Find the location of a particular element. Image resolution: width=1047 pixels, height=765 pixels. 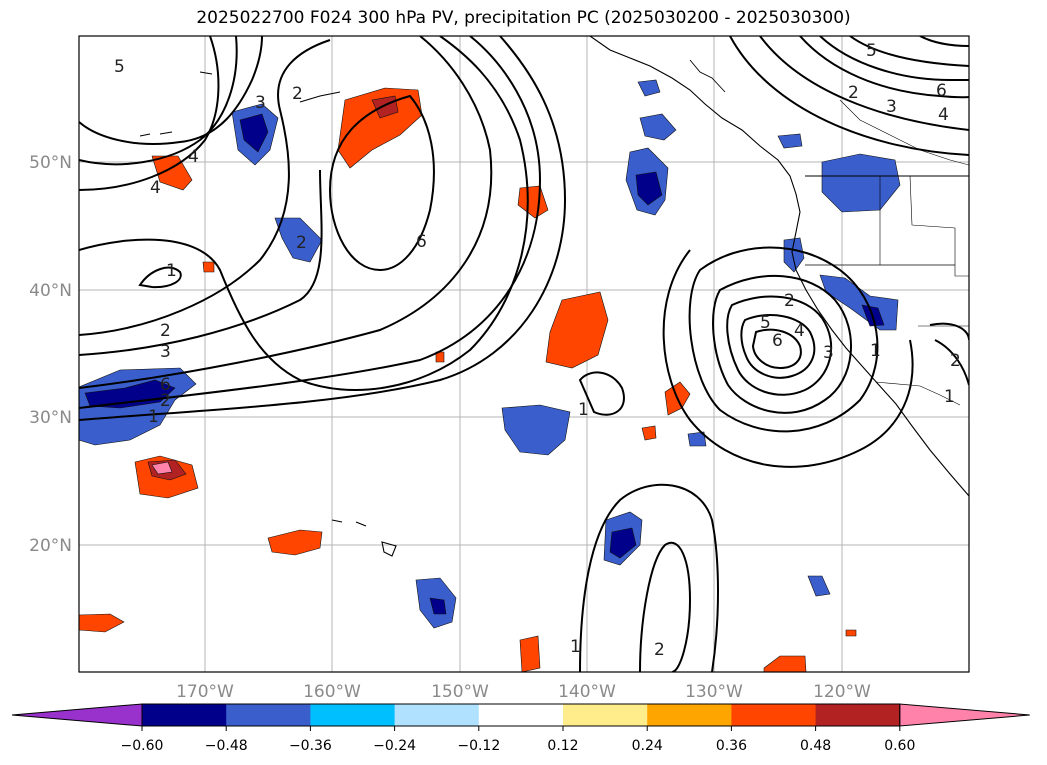

lon-label: 160°W is located at coordinates (332, 692).